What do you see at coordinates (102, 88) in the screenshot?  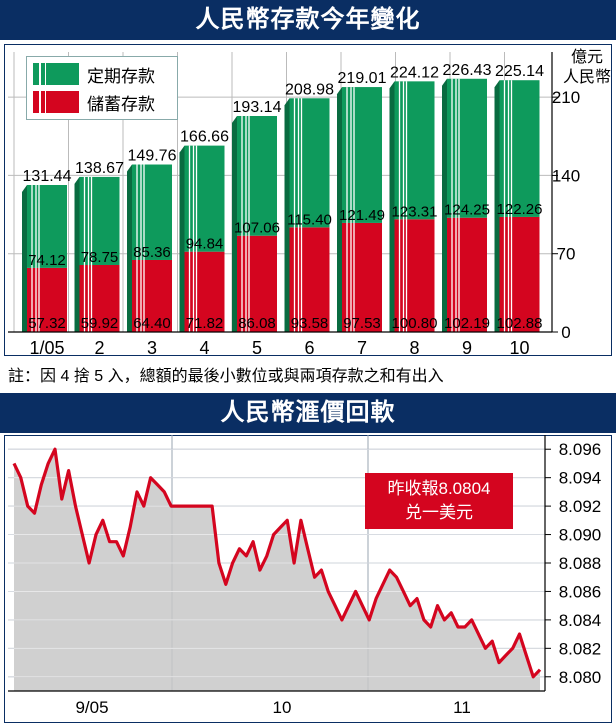 I see `deposit-legend: 定期存款 儲蓄存款` at bounding box center [102, 88].